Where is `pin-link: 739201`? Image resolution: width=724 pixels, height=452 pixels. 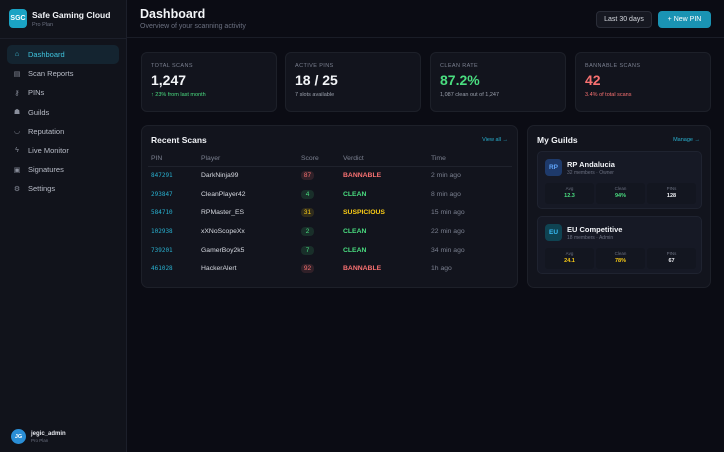 pin-link: 739201 is located at coordinates (162, 250).